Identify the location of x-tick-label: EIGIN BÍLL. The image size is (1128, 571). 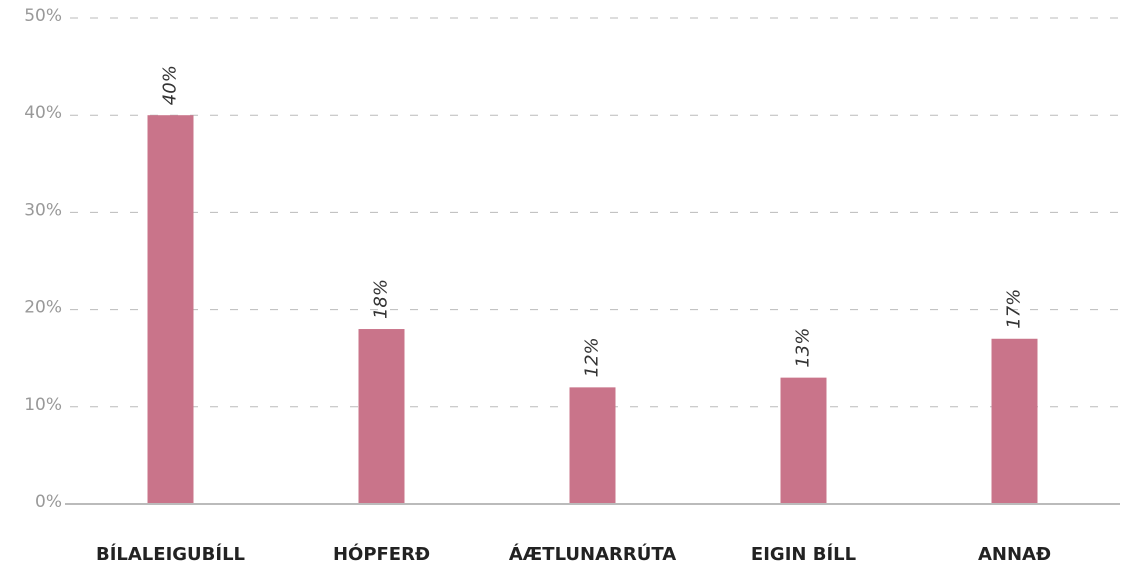
(803, 554).